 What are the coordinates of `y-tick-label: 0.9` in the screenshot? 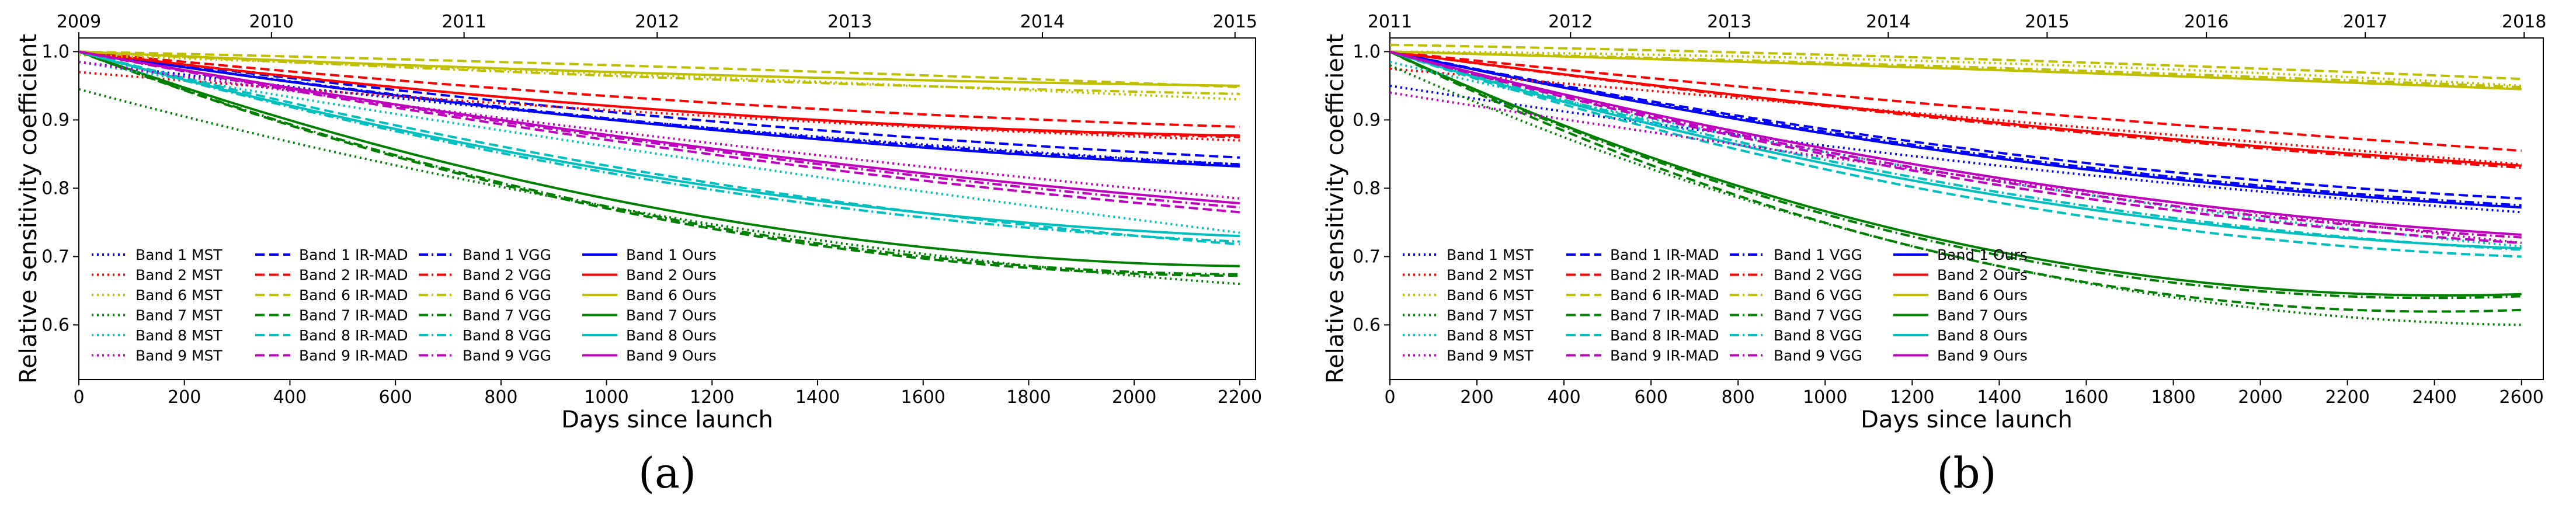 It's located at (1367, 120).